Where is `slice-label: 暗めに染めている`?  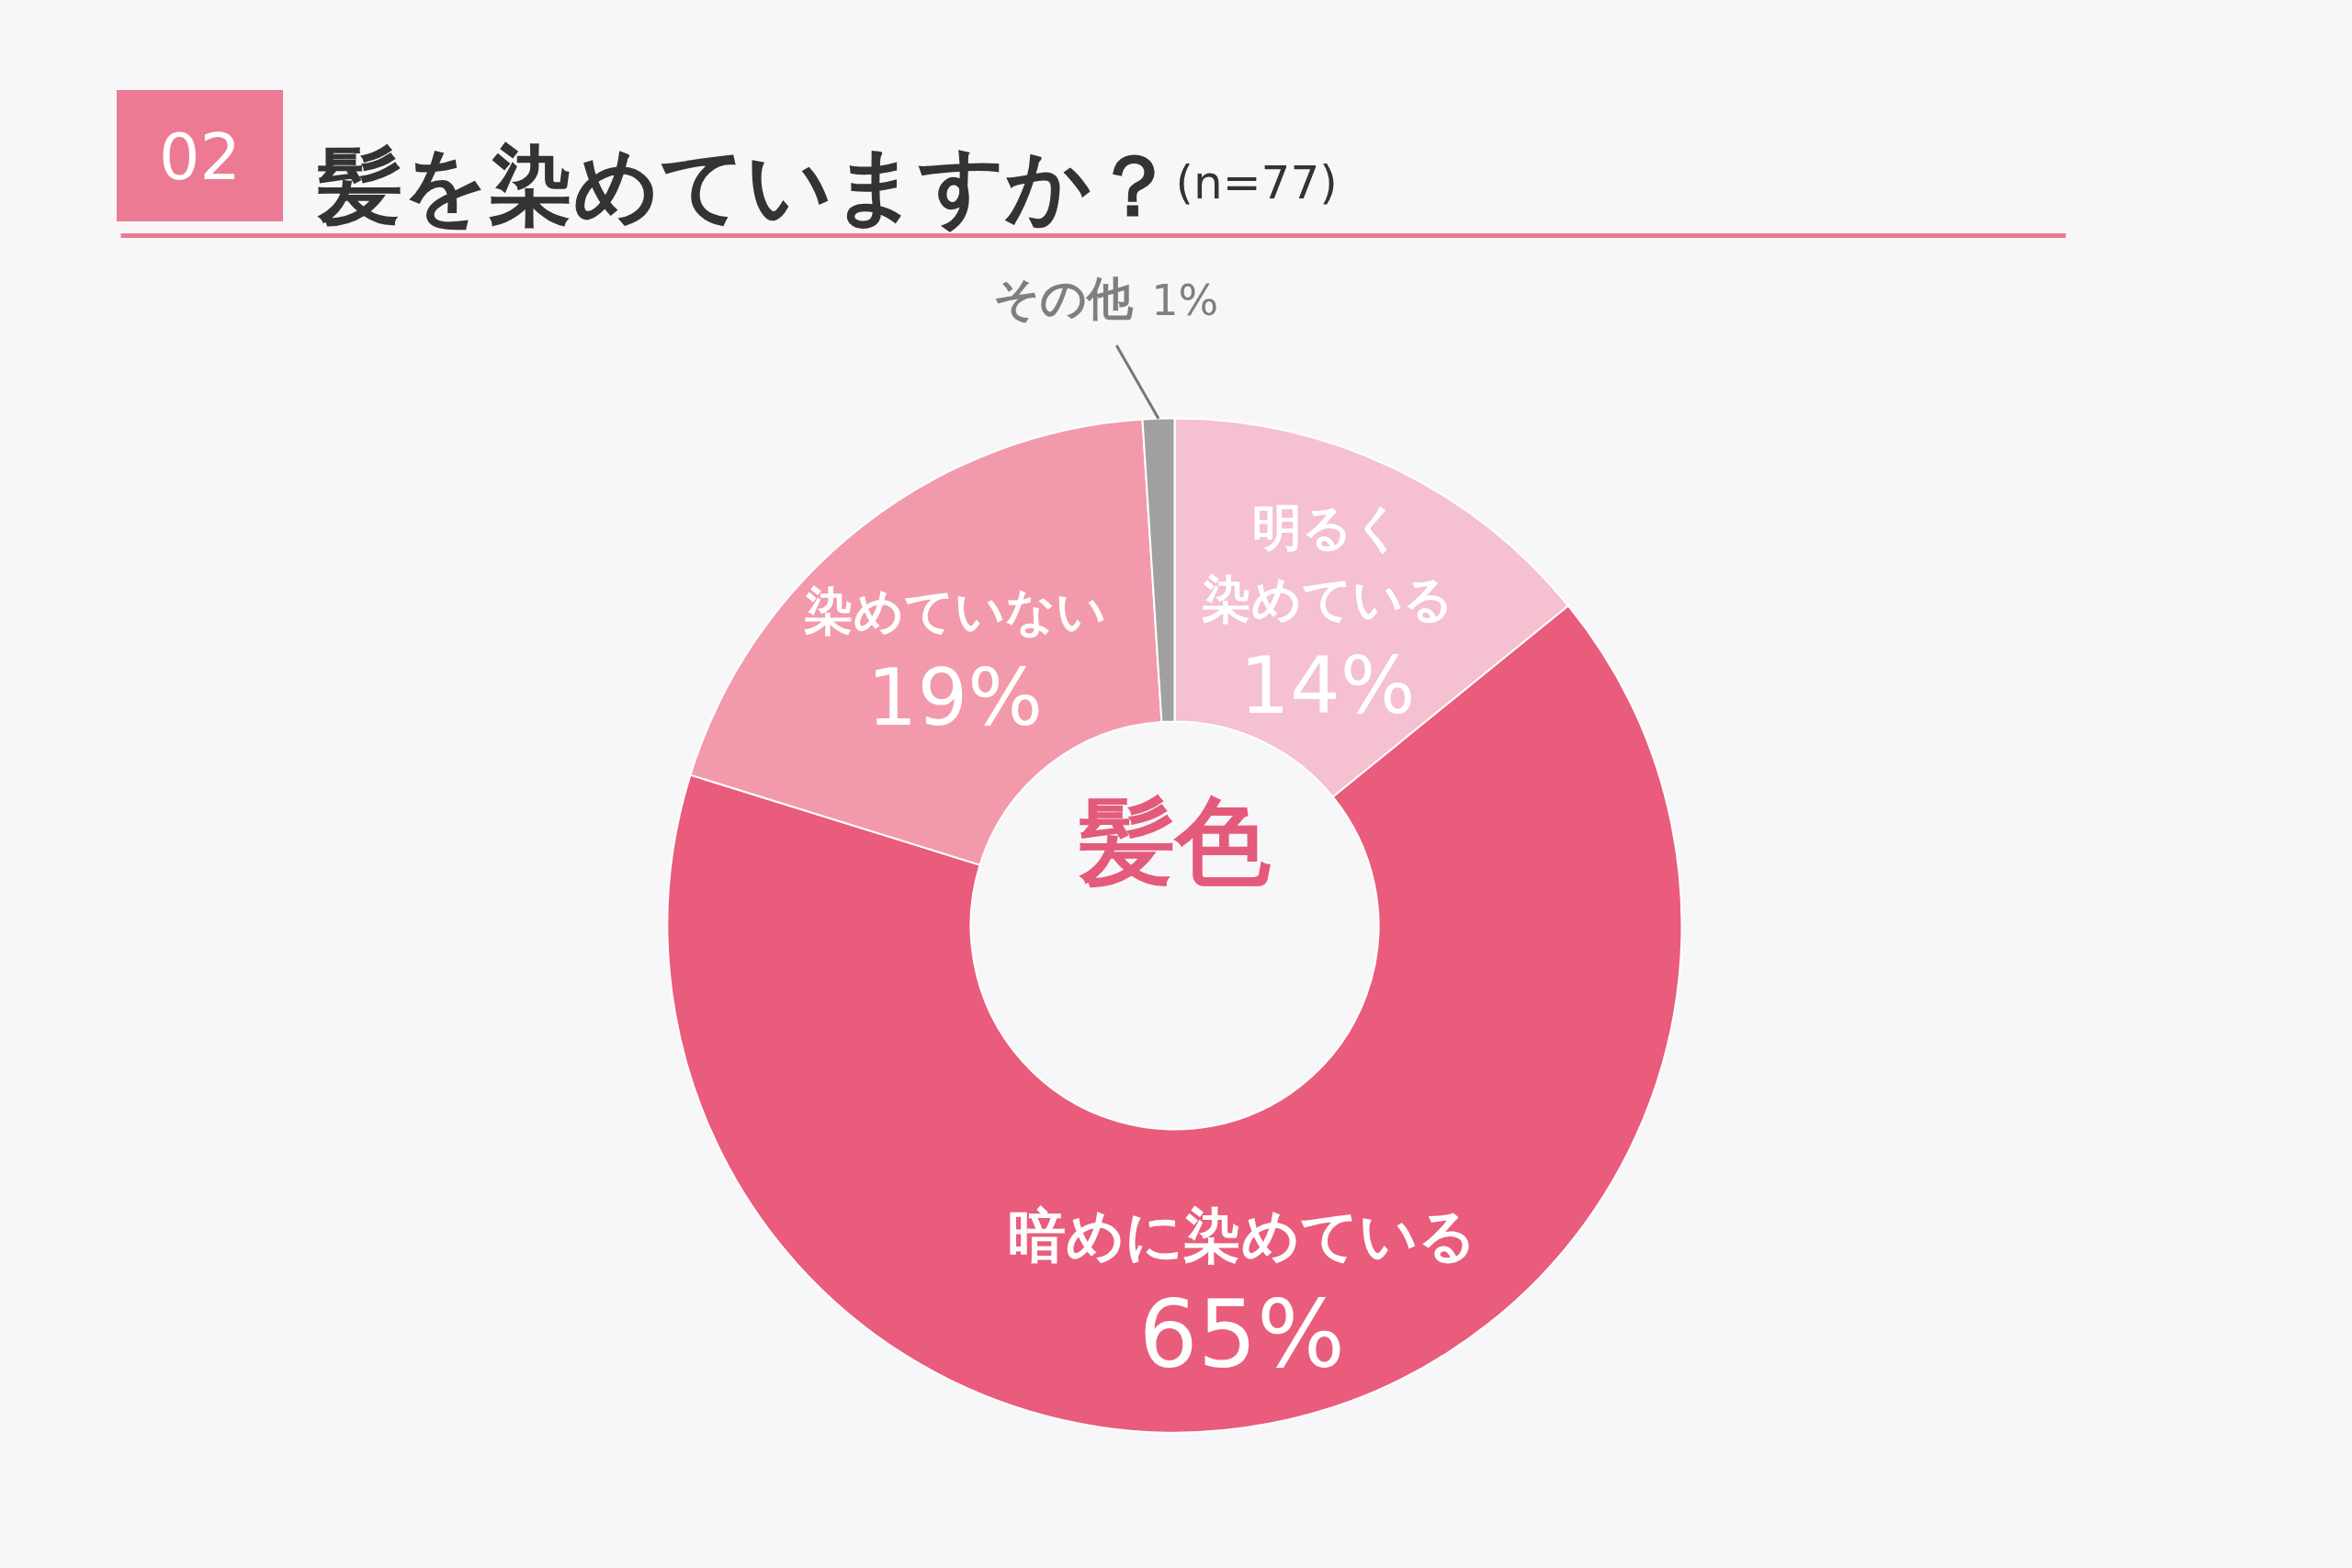 slice-label: 暗めに染めている is located at coordinates (1241, 1235).